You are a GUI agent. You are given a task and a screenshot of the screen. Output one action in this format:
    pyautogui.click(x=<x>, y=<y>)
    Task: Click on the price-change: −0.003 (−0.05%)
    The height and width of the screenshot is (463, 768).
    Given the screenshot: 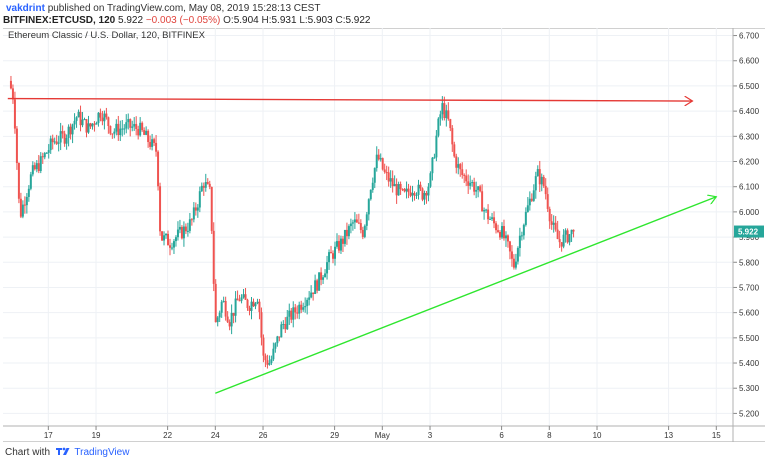 What is the action you would take?
    pyautogui.click(x=183, y=20)
    